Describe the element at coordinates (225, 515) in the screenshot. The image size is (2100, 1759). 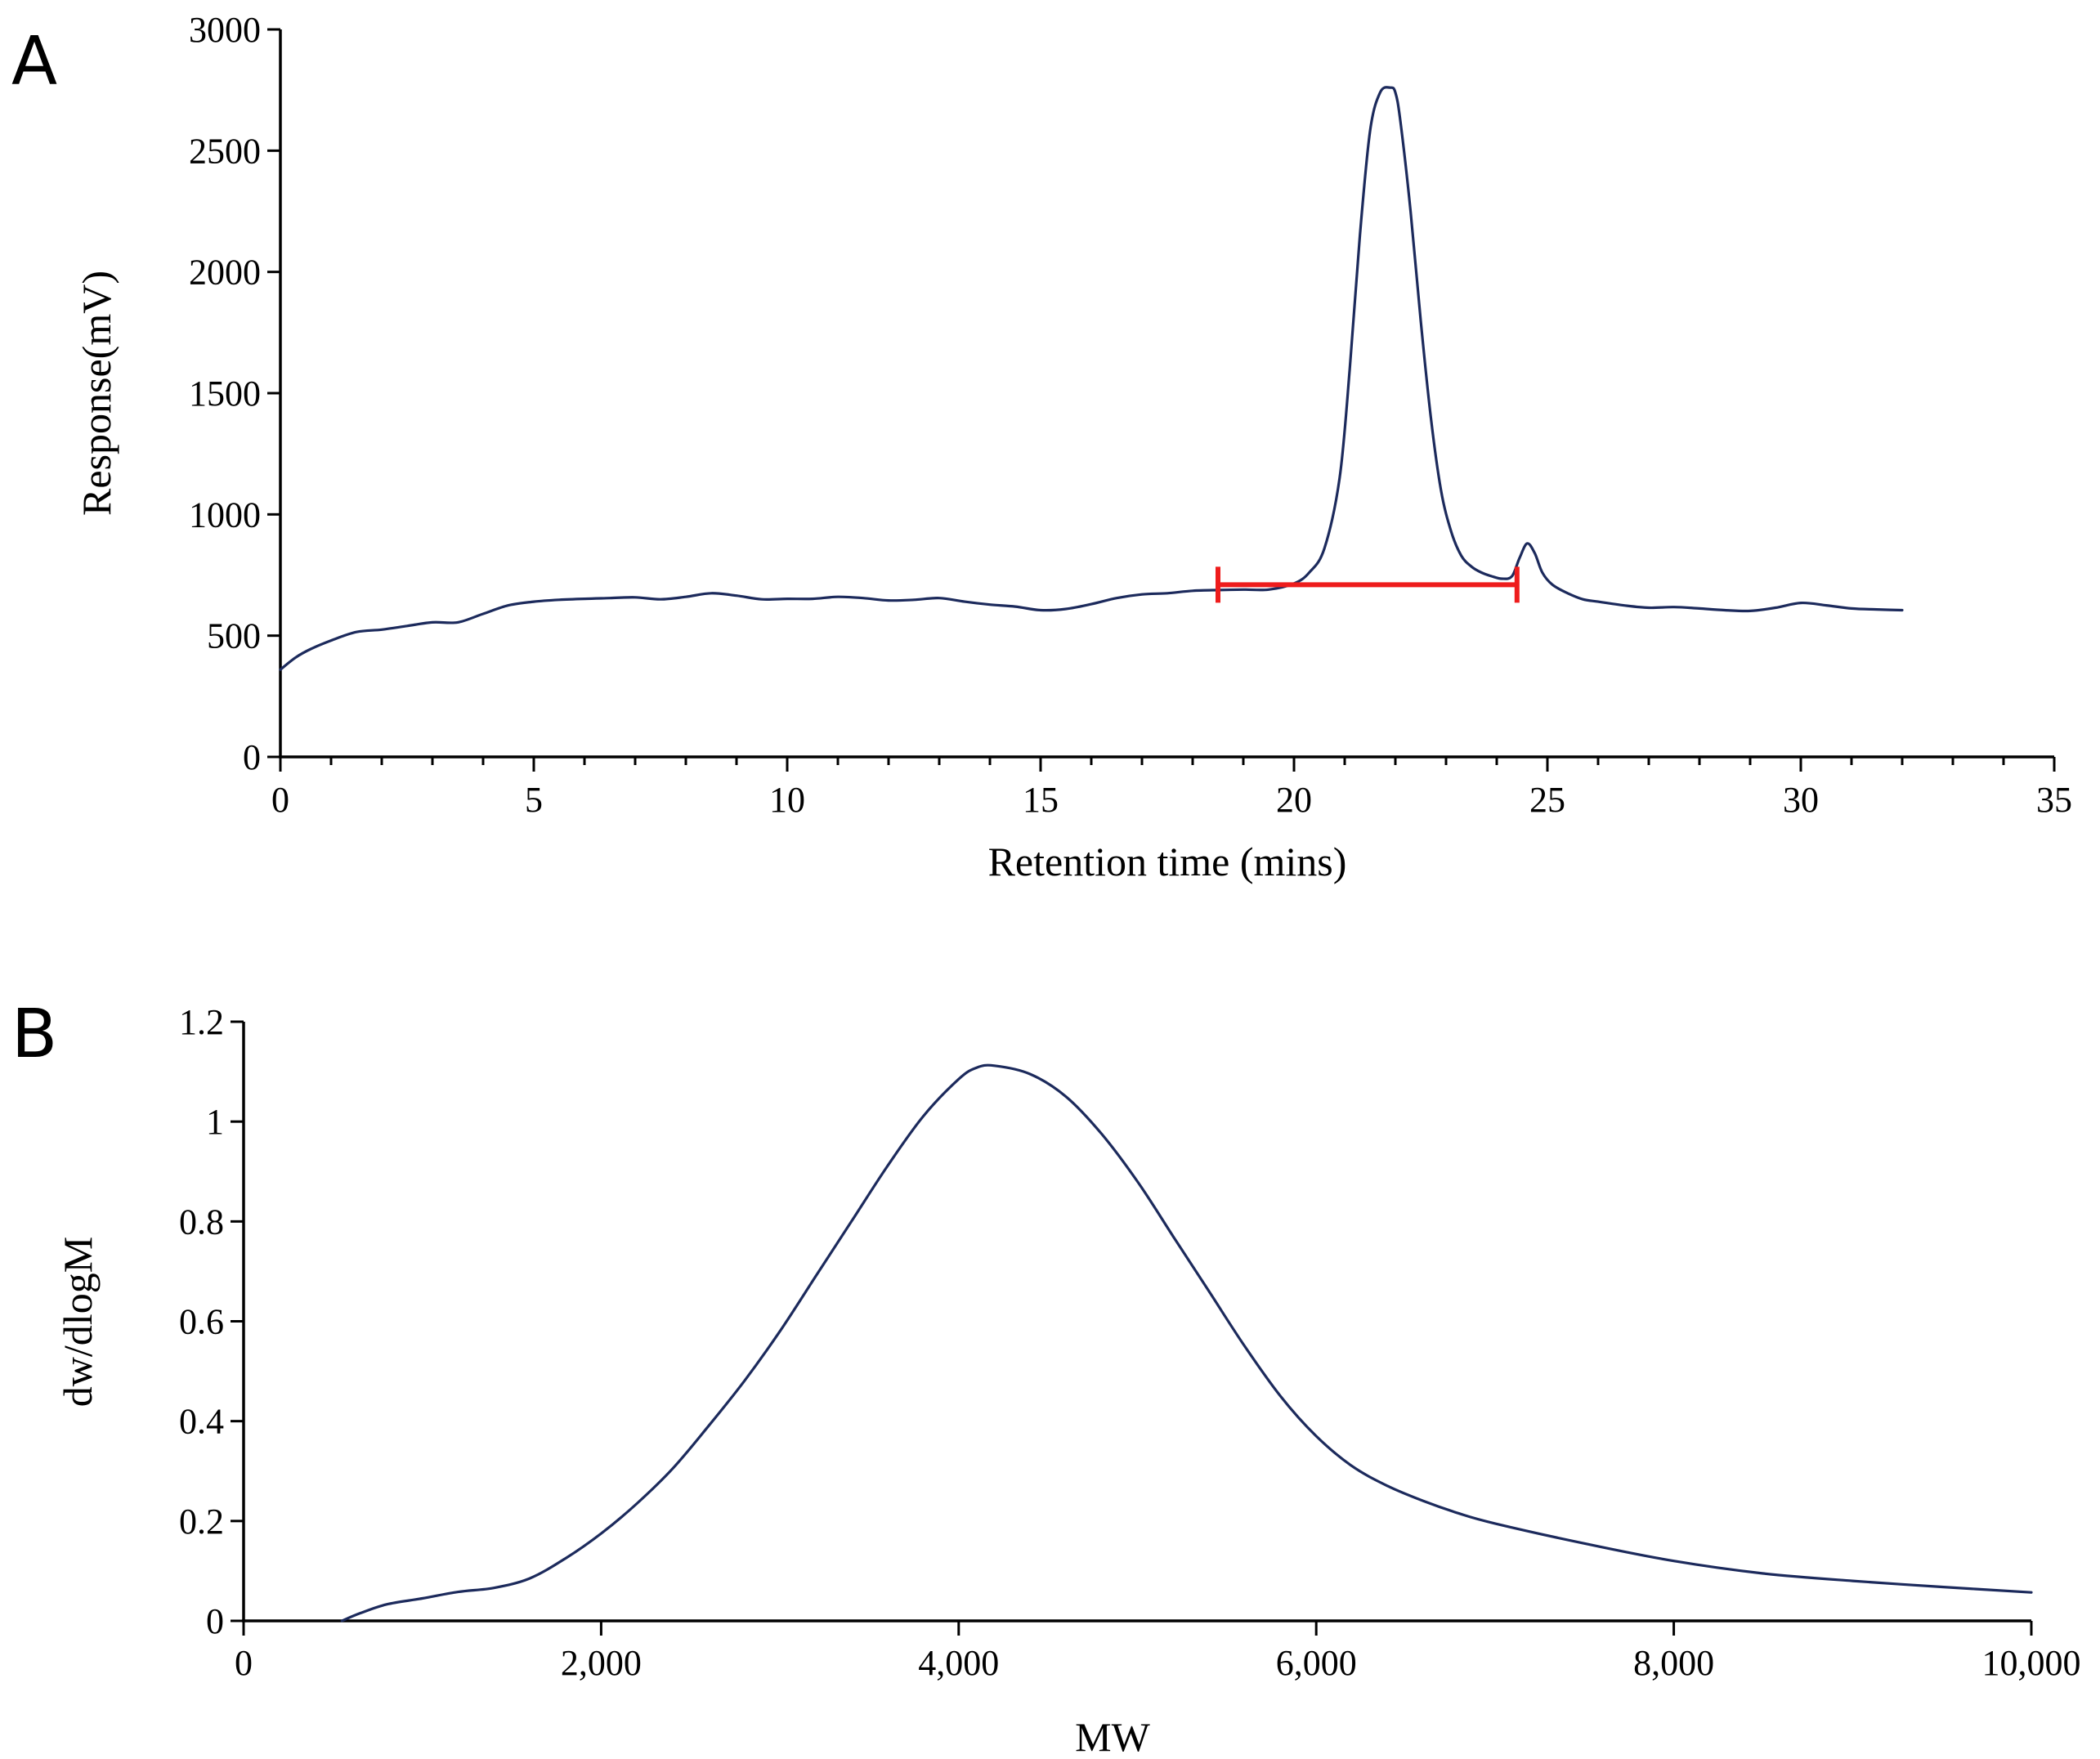
I see `y-tick-label-a: 1000` at that location.